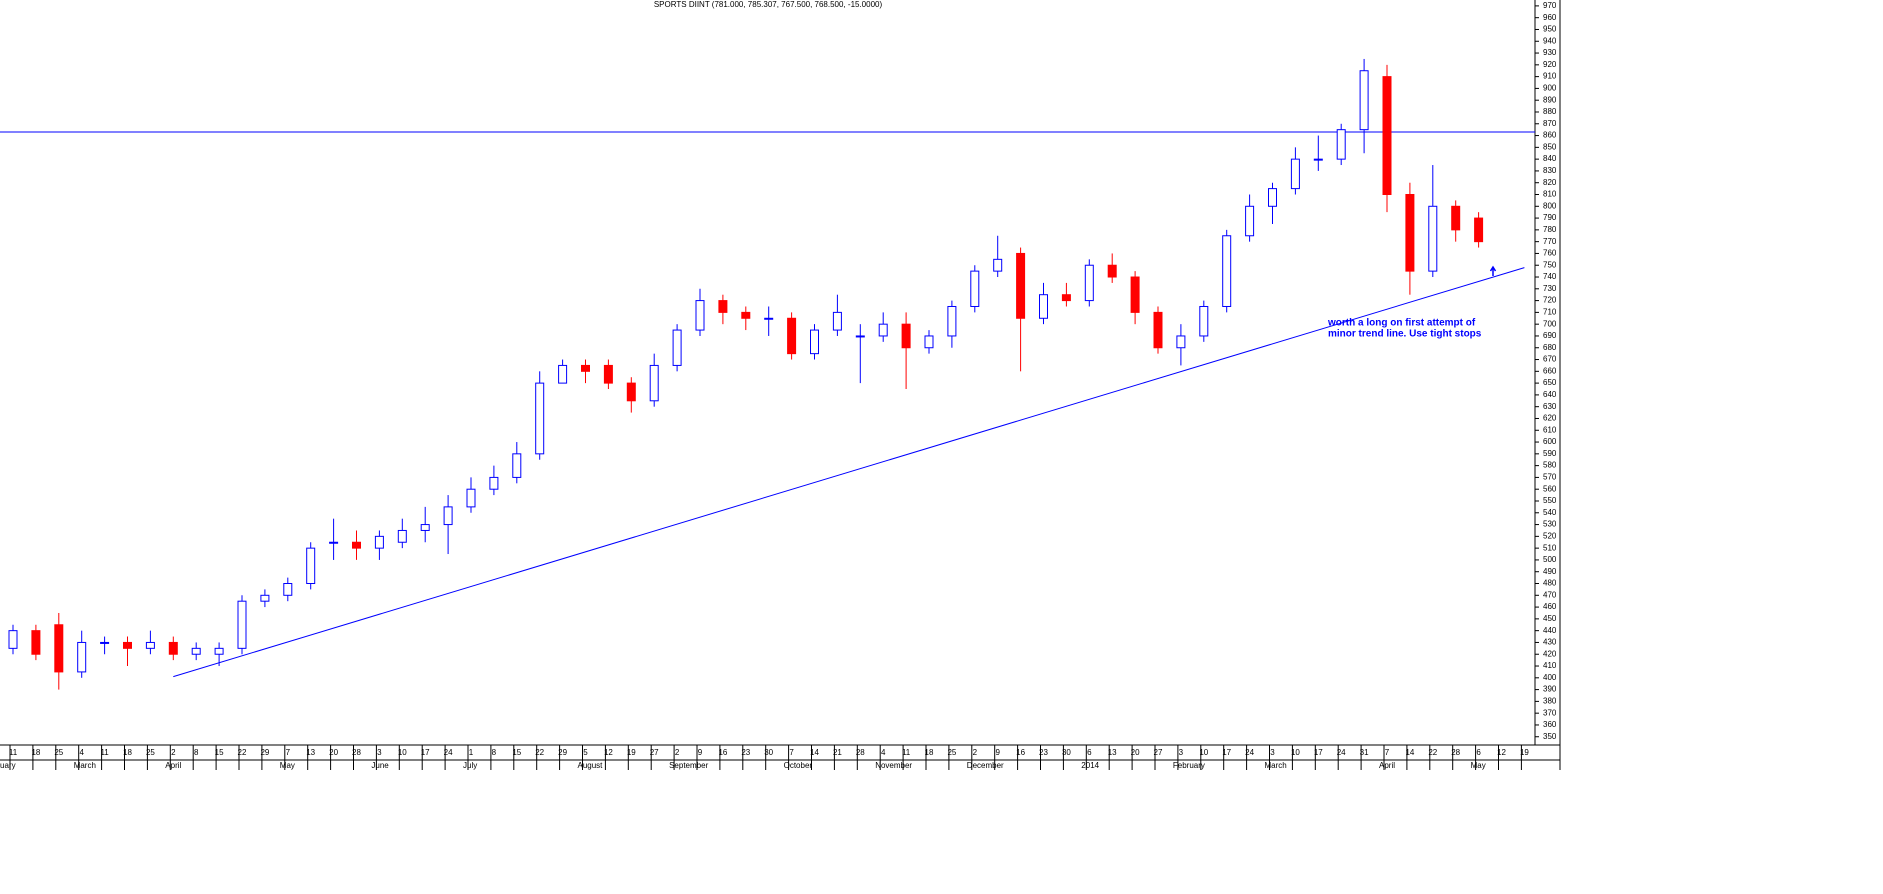 The image size is (1883, 894). What do you see at coordinates (516, 752) in the screenshot?
I see `x-tick-label: 15` at bounding box center [516, 752].